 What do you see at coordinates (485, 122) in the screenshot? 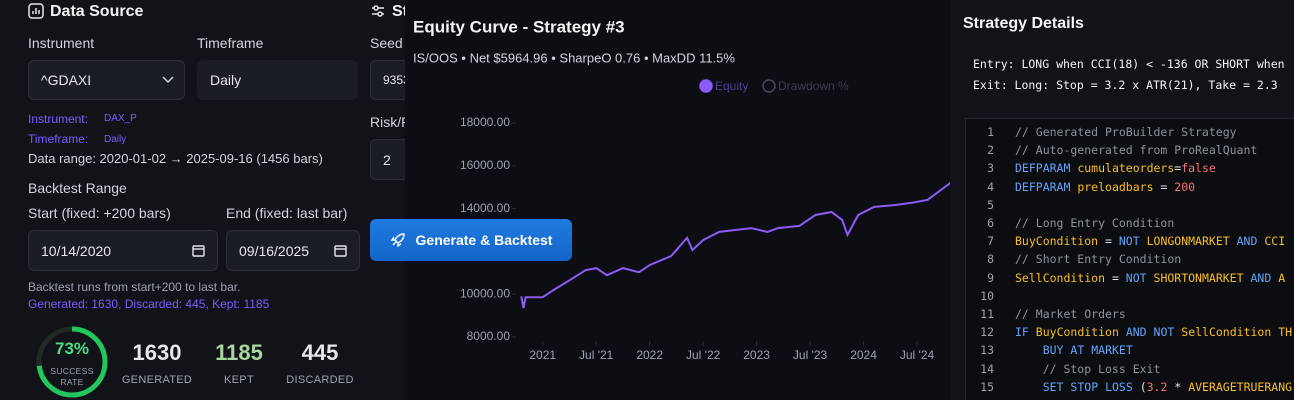
I see `y-tick-label: 18000.00` at bounding box center [485, 122].